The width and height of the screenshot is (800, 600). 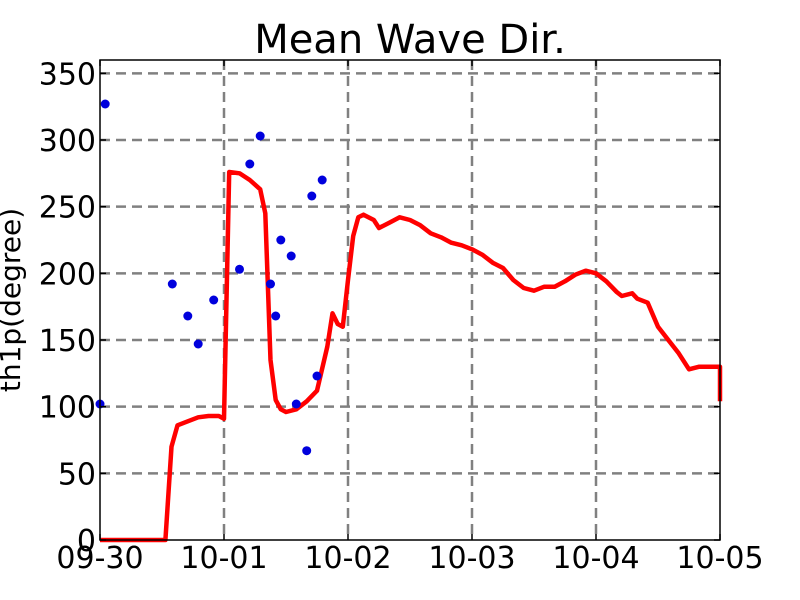 What do you see at coordinates (719, 558) in the screenshot?
I see `x-tick-label: 10-05` at bounding box center [719, 558].